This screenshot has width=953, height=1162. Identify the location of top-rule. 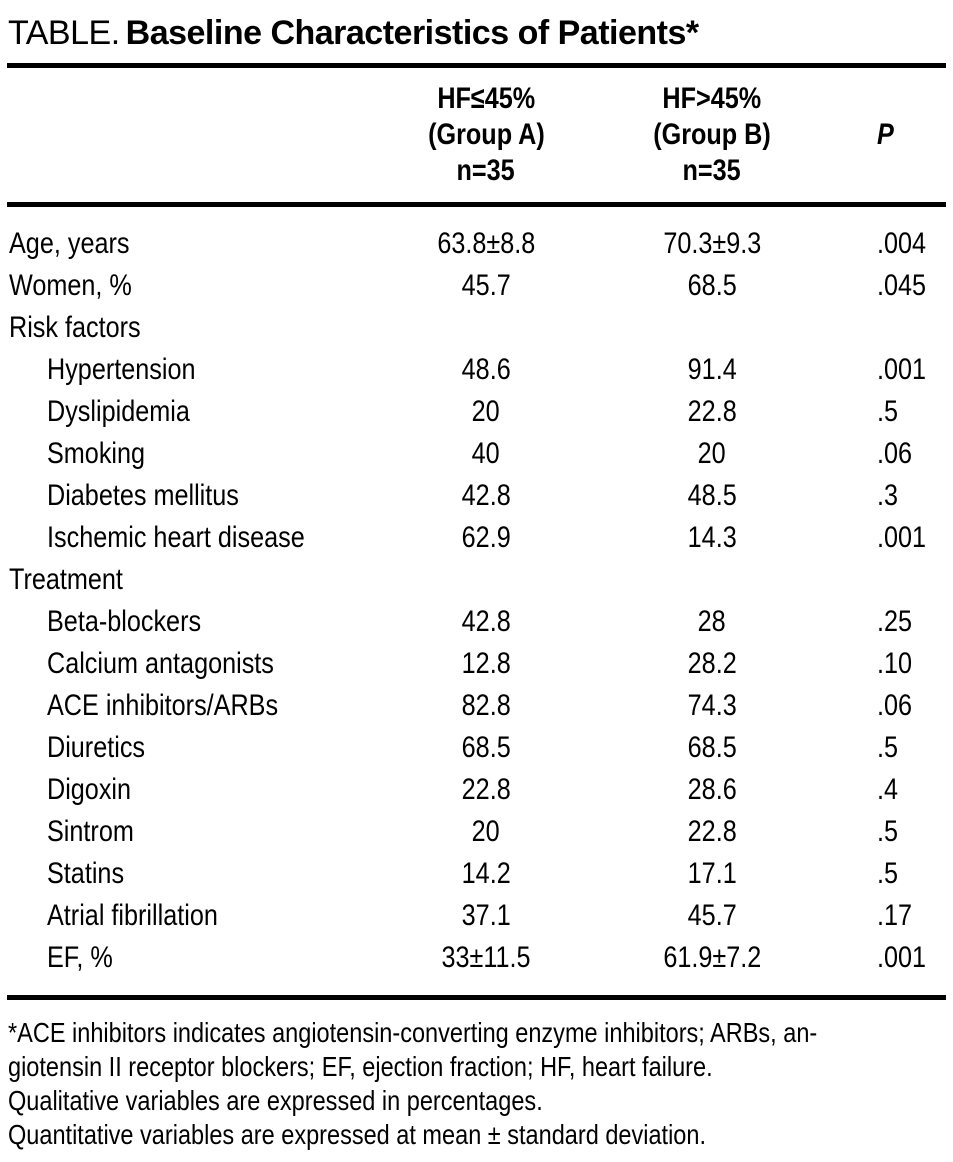
(476, 65).